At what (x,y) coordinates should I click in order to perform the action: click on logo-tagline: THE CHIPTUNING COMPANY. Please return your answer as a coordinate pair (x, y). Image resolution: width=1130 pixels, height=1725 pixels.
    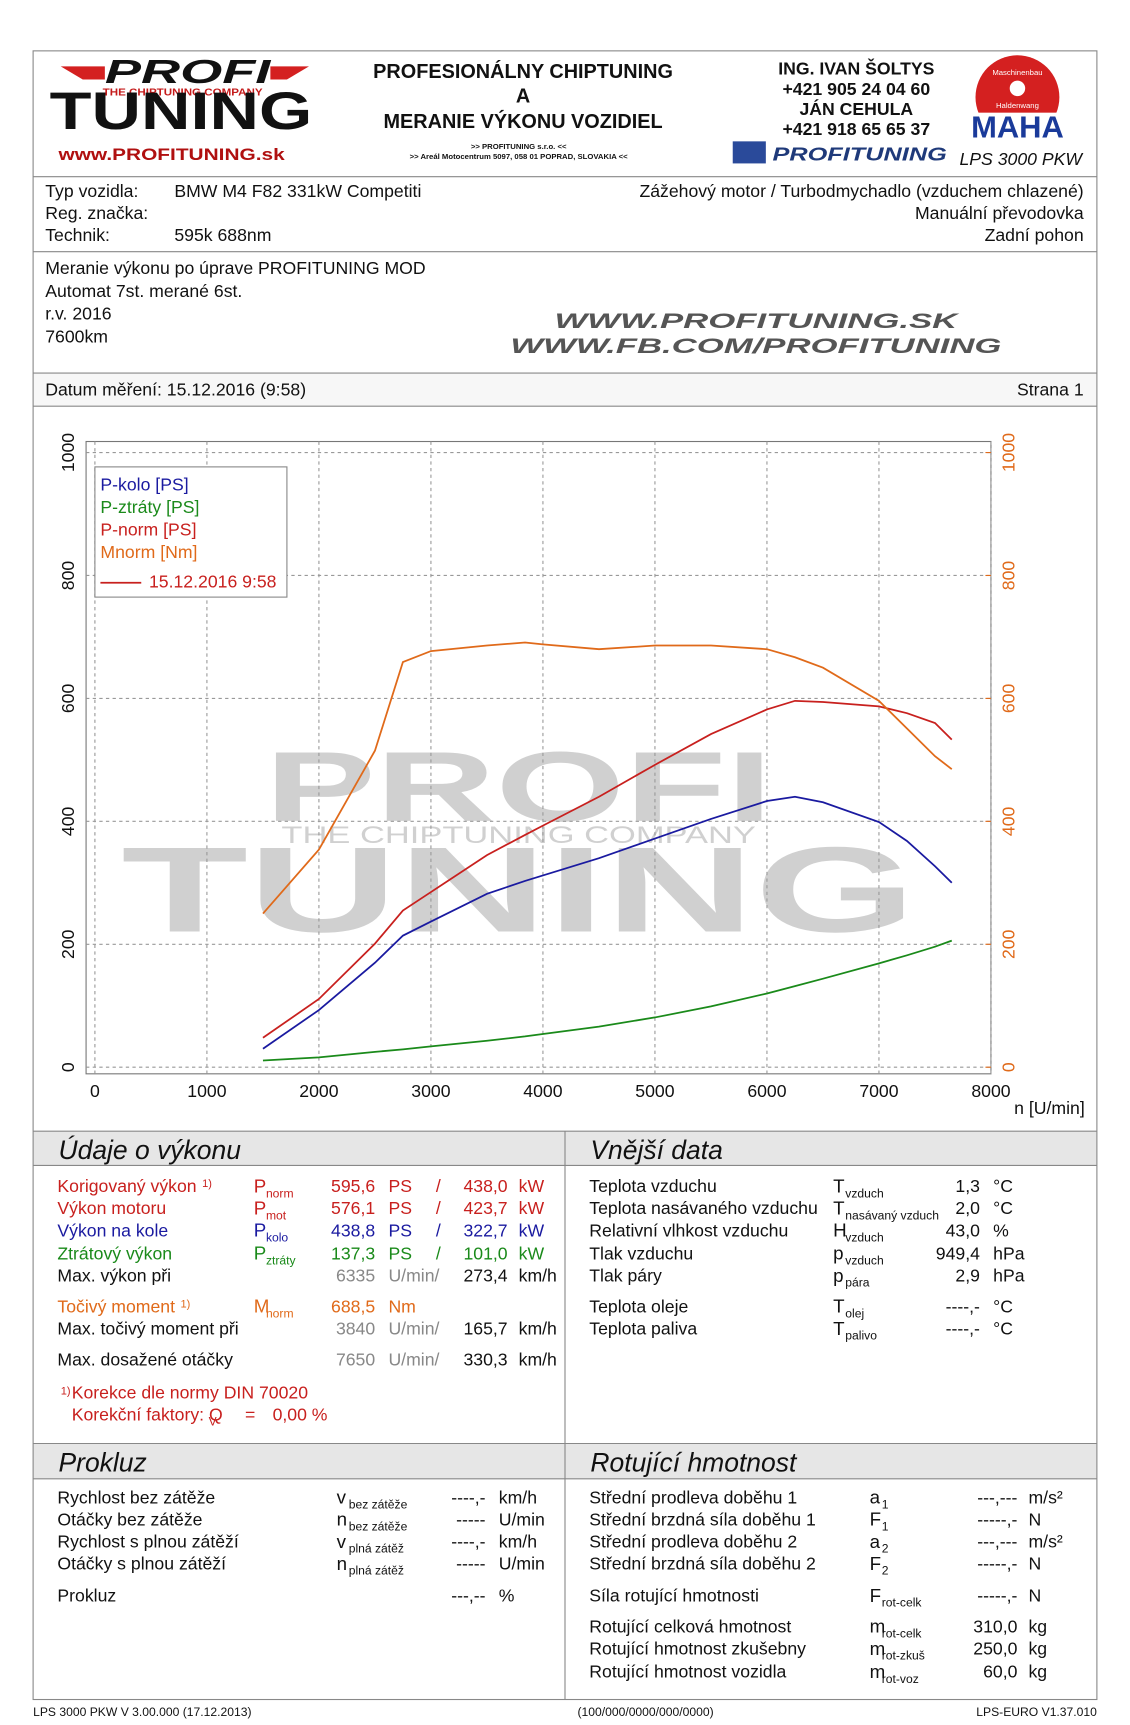
    Looking at the image, I should click on (183, 92).